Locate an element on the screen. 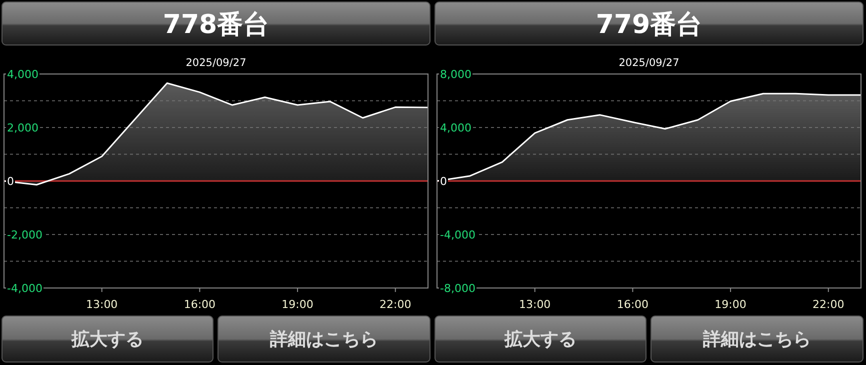 Image resolution: width=866 pixels, height=365 pixels. y-tick-label: 2,000 is located at coordinates (22, 127).